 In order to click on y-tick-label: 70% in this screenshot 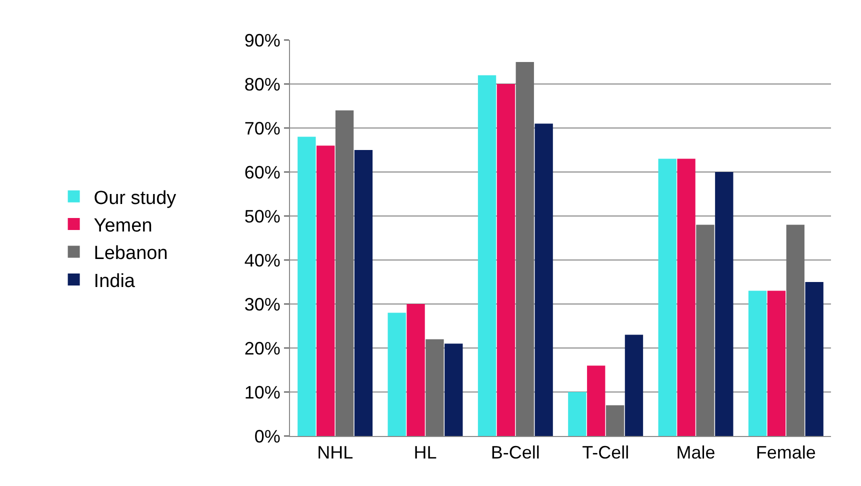, I will do `click(262, 128)`.